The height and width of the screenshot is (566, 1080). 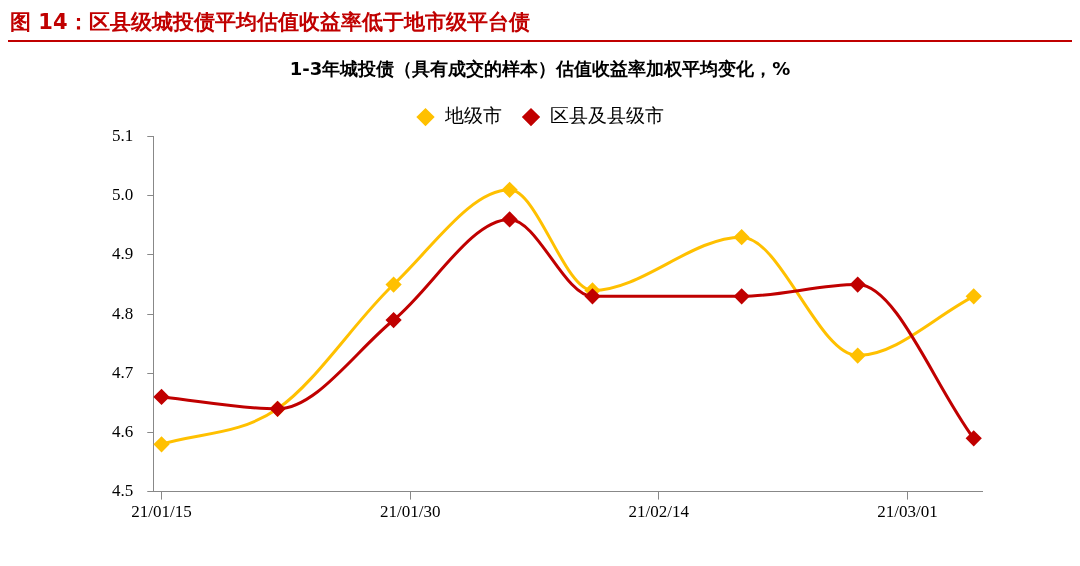 What do you see at coordinates (123, 254) in the screenshot?
I see `y-tick-label: 4.9` at bounding box center [123, 254].